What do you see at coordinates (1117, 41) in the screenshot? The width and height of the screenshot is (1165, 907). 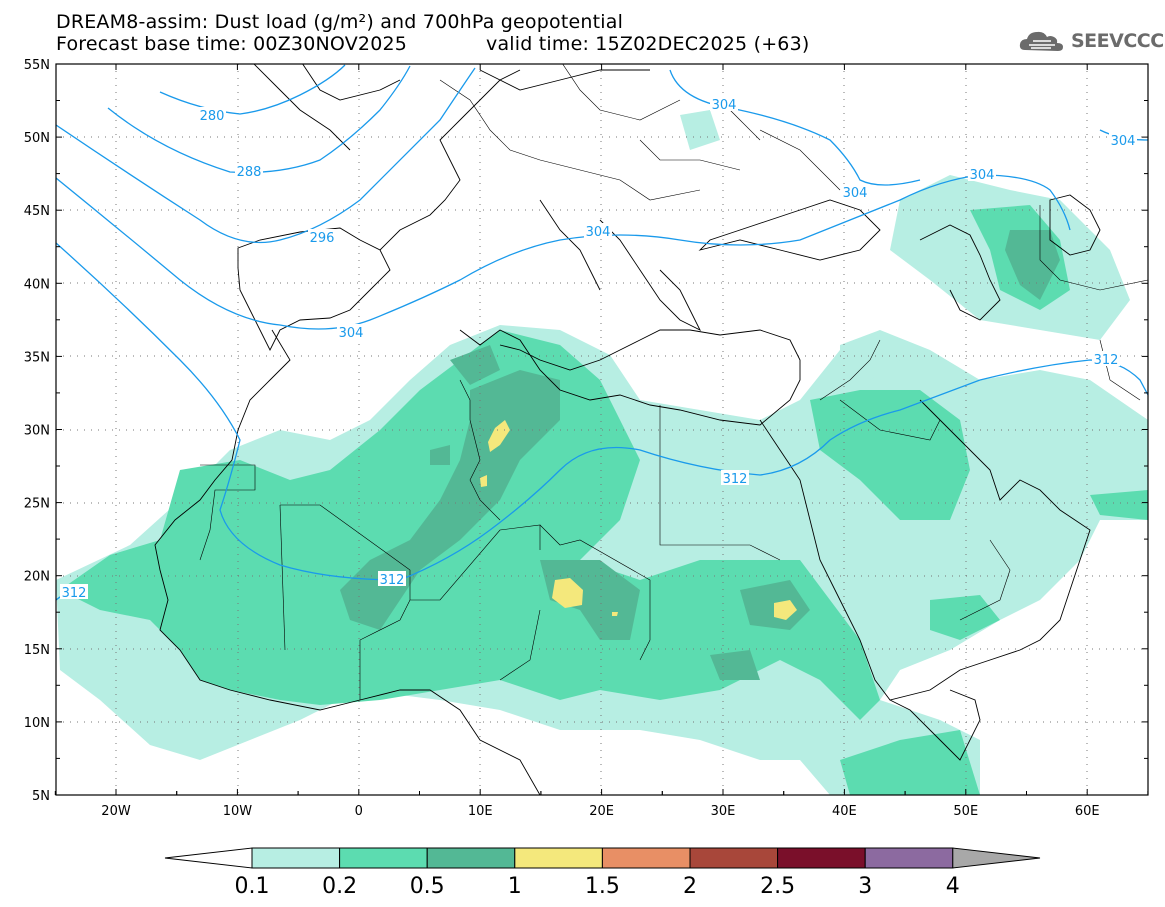 I see `logo-text: SEEVCCC` at bounding box center [1117, 41].